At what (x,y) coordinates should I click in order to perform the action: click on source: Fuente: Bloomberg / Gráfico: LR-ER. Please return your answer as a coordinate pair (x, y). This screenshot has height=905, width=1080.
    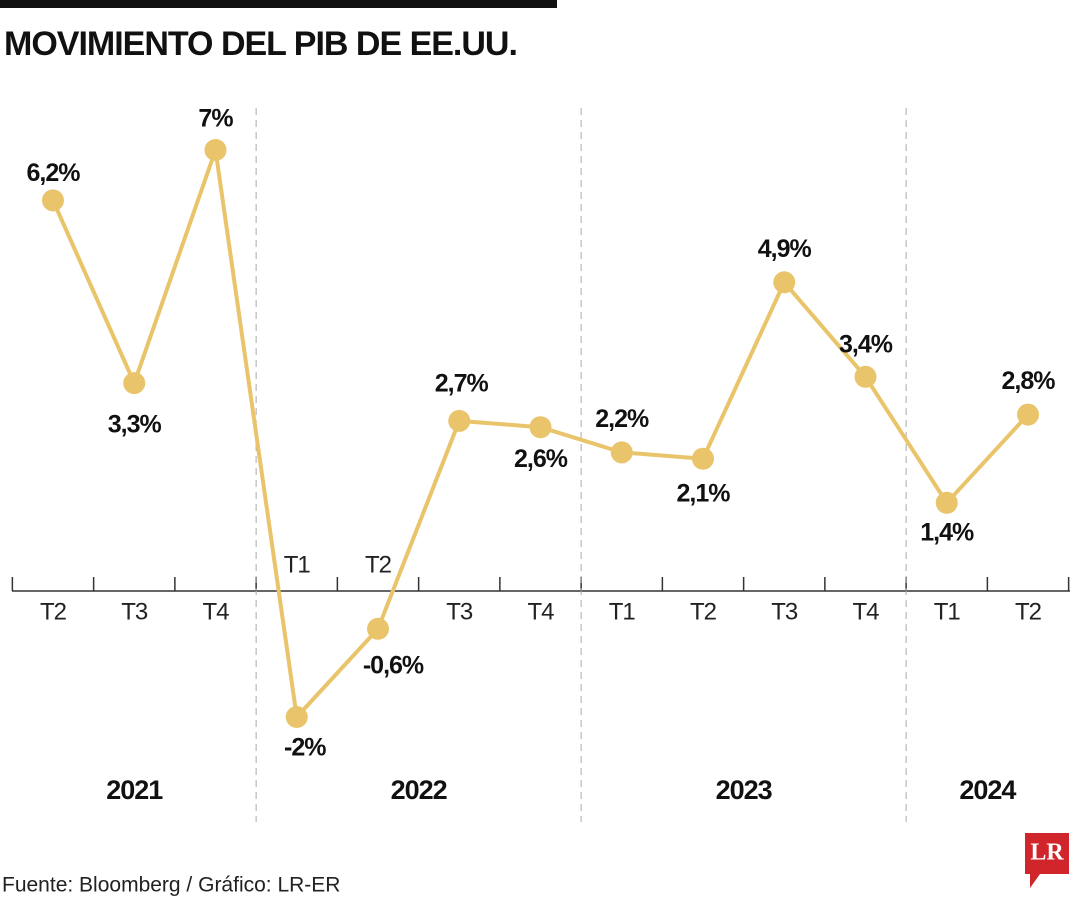
    Looking at the image, I should click on (171, 885).